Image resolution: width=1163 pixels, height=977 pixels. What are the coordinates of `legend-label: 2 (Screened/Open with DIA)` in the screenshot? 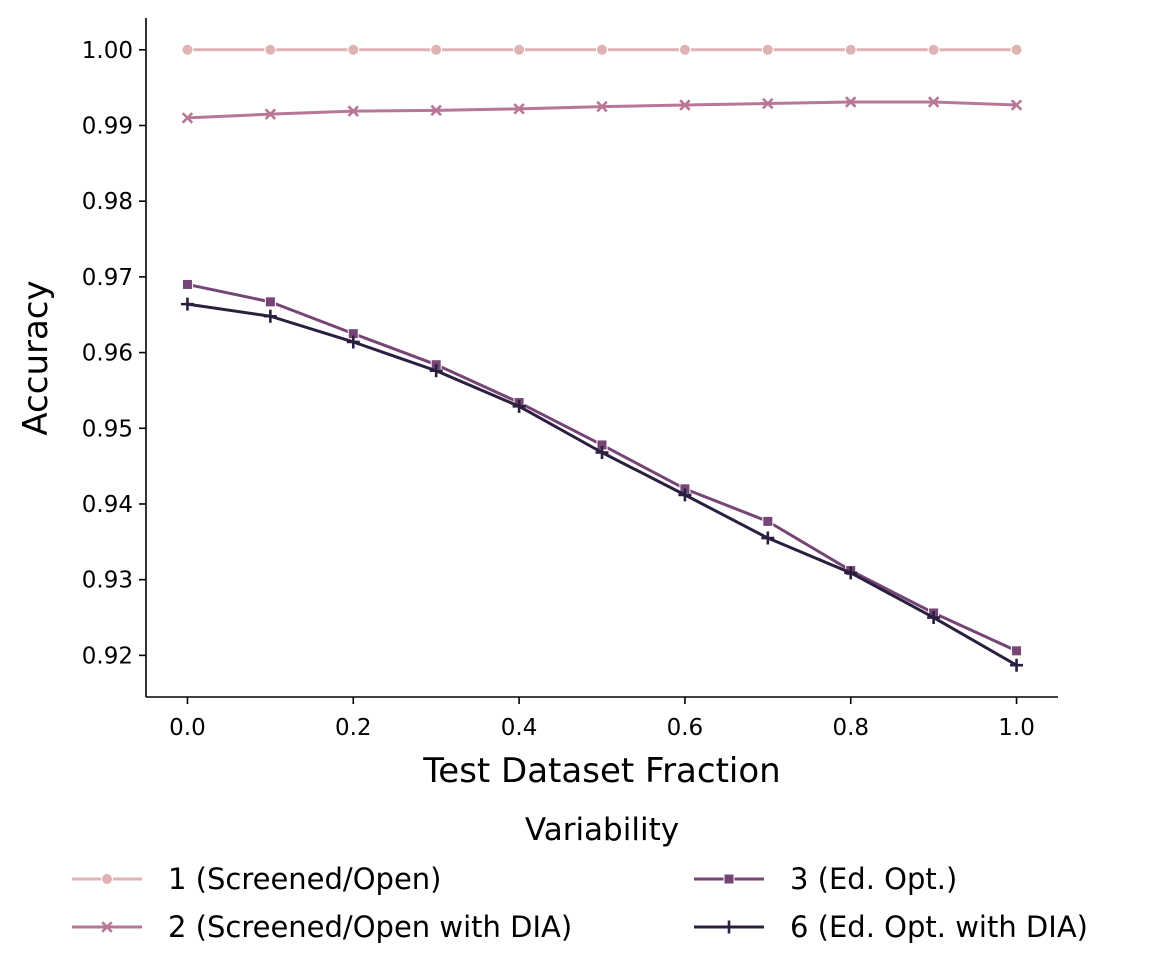 It's located at (370, 927).